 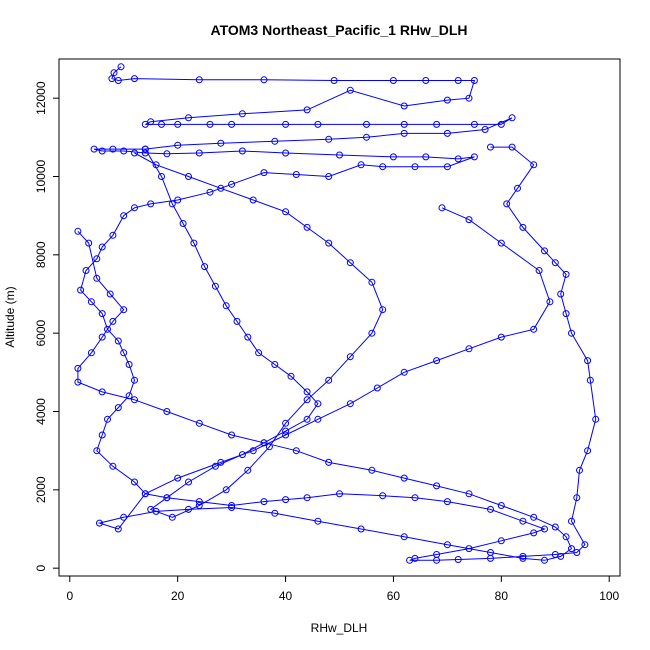 I want to click on y-tick-label: 6000, so click(x=41, y=332).